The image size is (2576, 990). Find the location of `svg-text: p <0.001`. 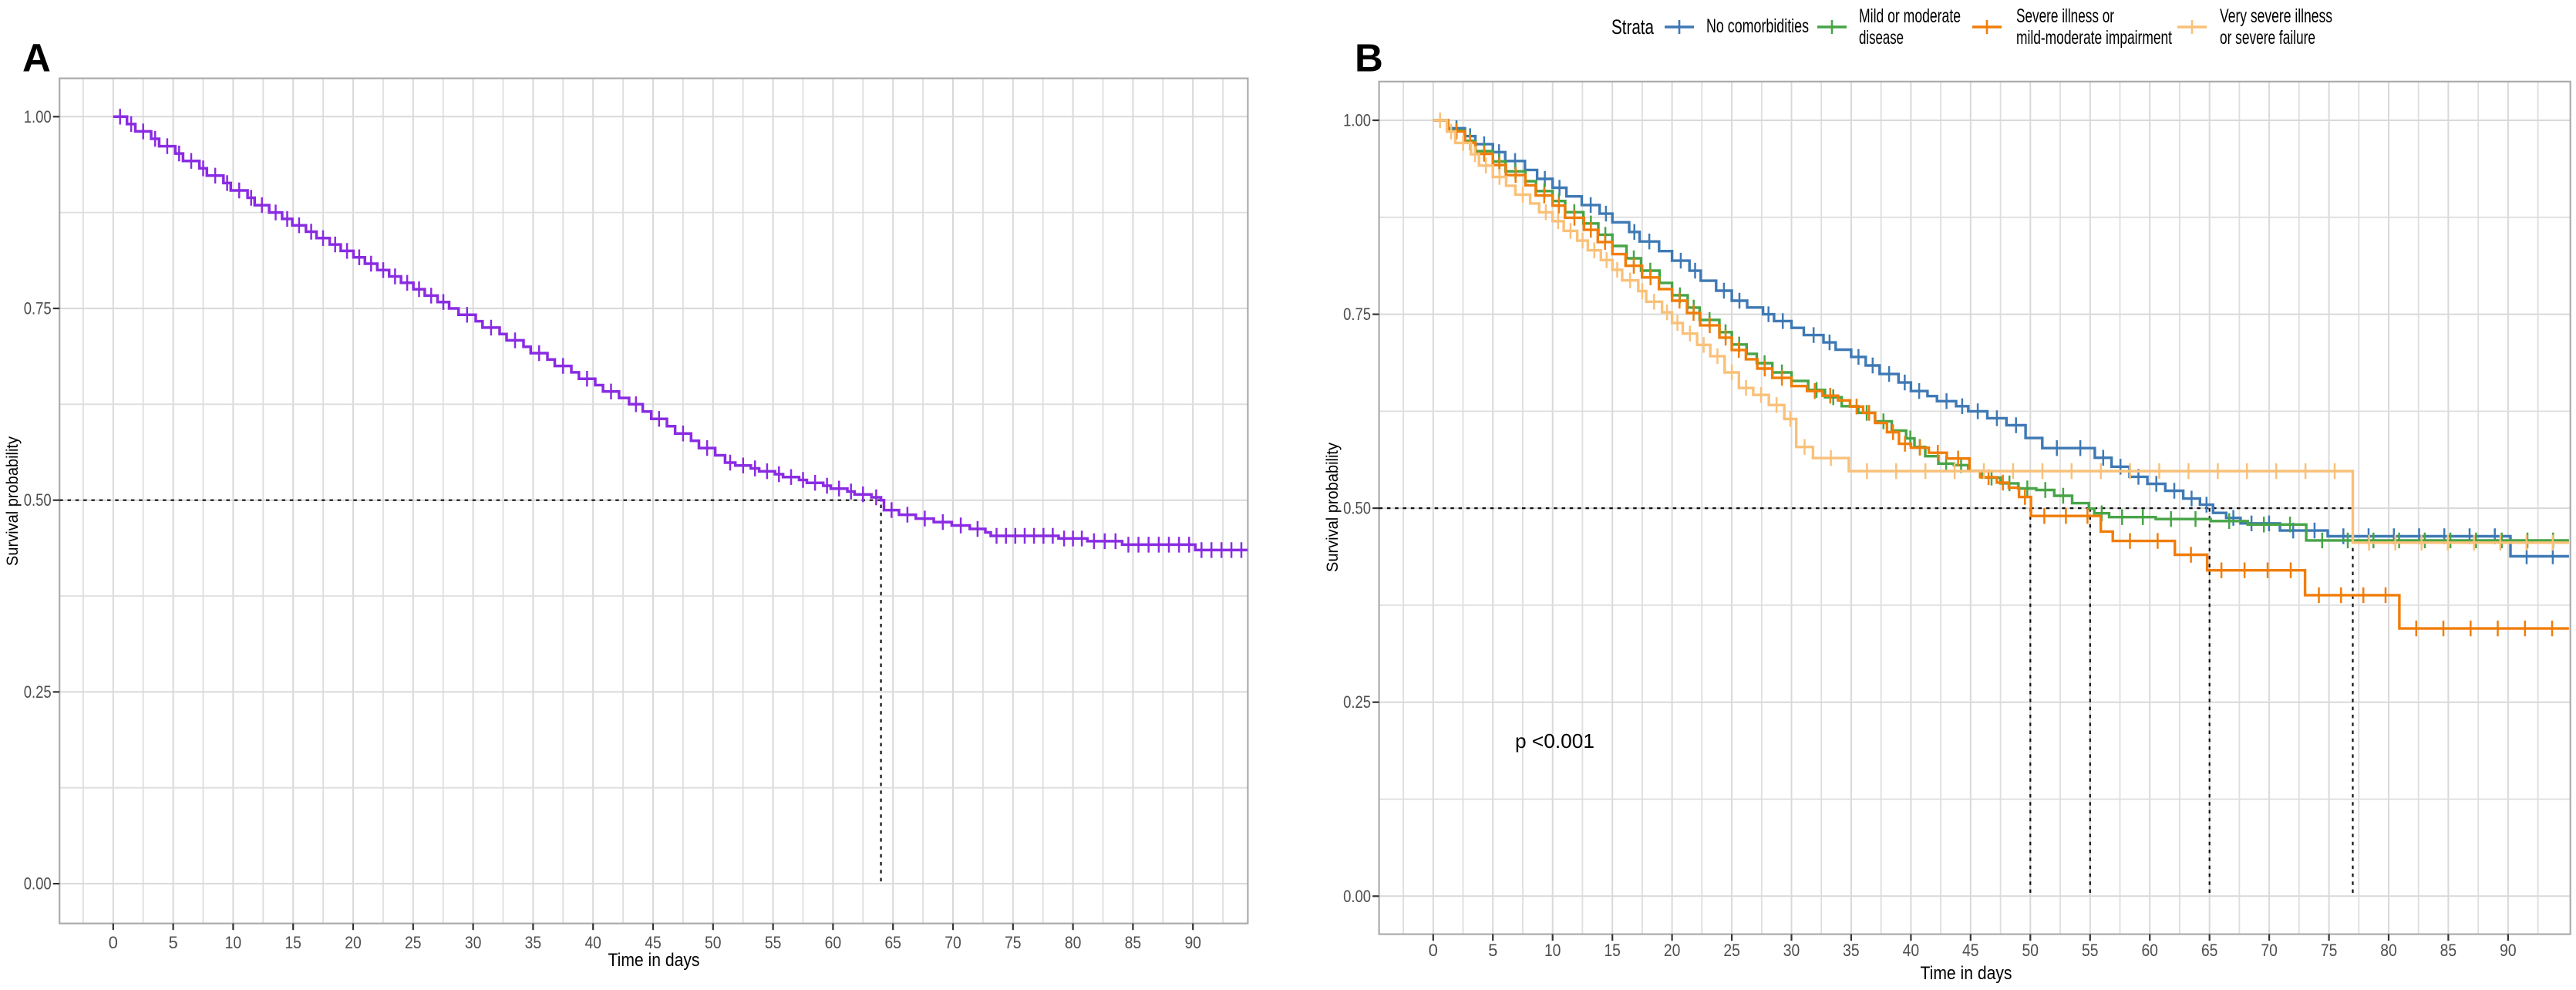

svg-text: p <0.001 is located at coordinates (1554, 741).